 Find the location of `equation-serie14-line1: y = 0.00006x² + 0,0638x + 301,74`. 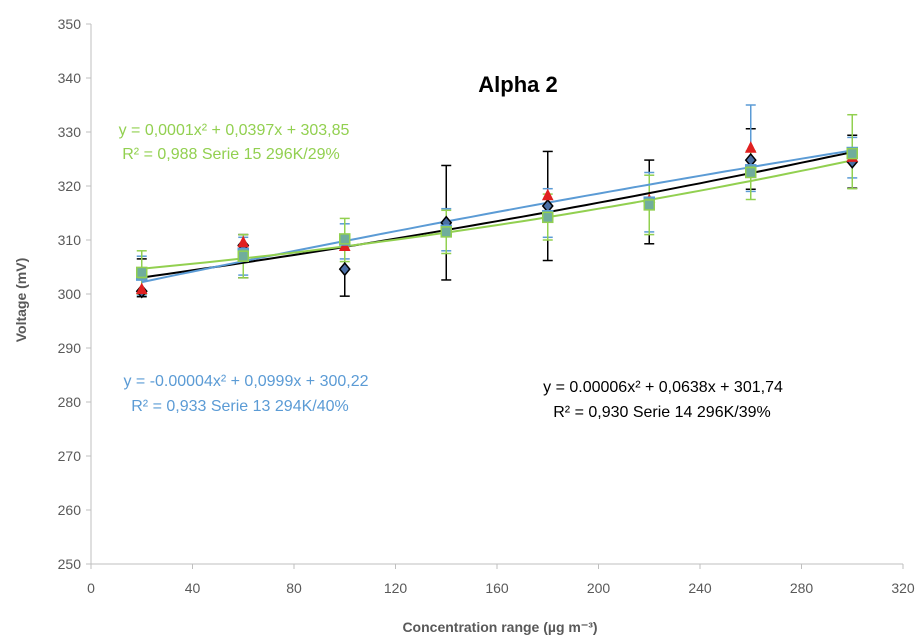

equation-serie14-line1: y = 0.00006x² + 0,0638x + 301,74 is located at coordinates (663, 387).